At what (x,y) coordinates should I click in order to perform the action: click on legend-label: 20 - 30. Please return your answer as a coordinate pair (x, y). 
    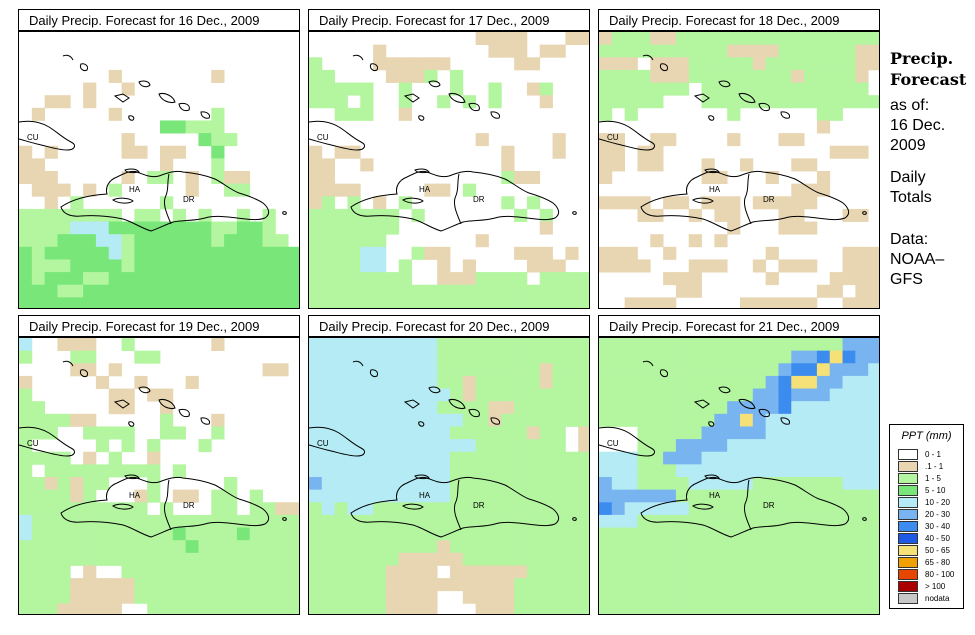
    Looking at the image, I should click on (937, 514).